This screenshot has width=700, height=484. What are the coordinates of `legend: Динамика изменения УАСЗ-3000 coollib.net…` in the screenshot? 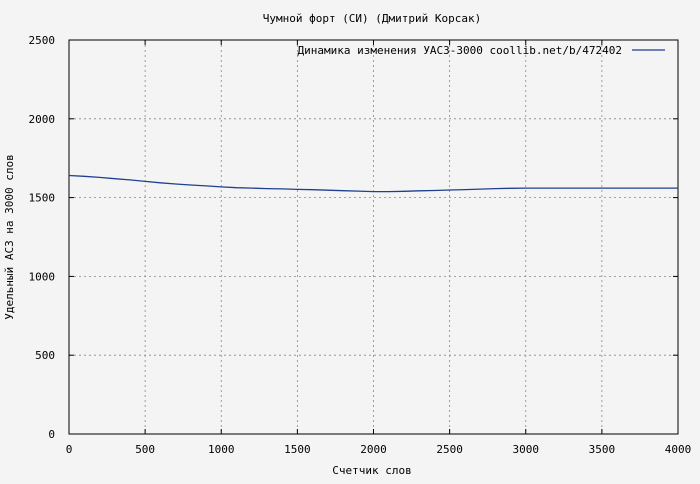 It's located at (481, 50).